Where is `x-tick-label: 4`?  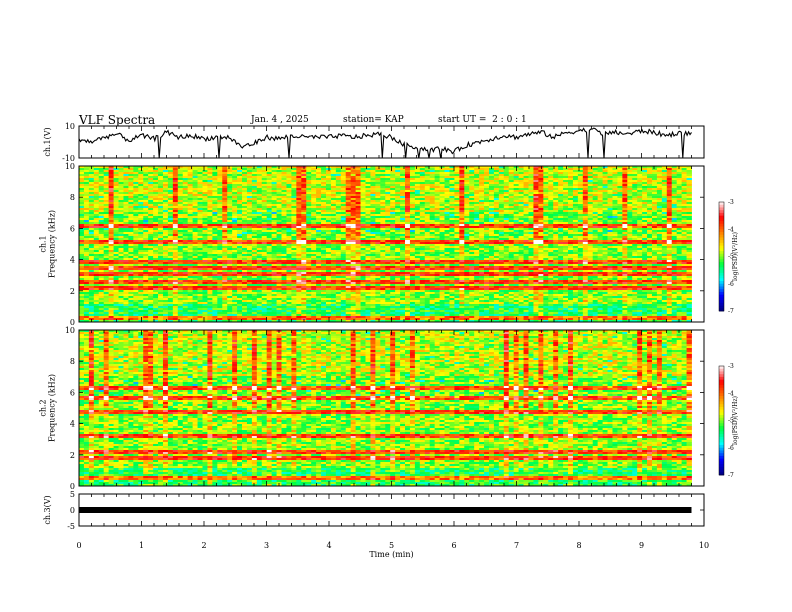 x-tick-label: 4 is located at coordinates (328, 545).